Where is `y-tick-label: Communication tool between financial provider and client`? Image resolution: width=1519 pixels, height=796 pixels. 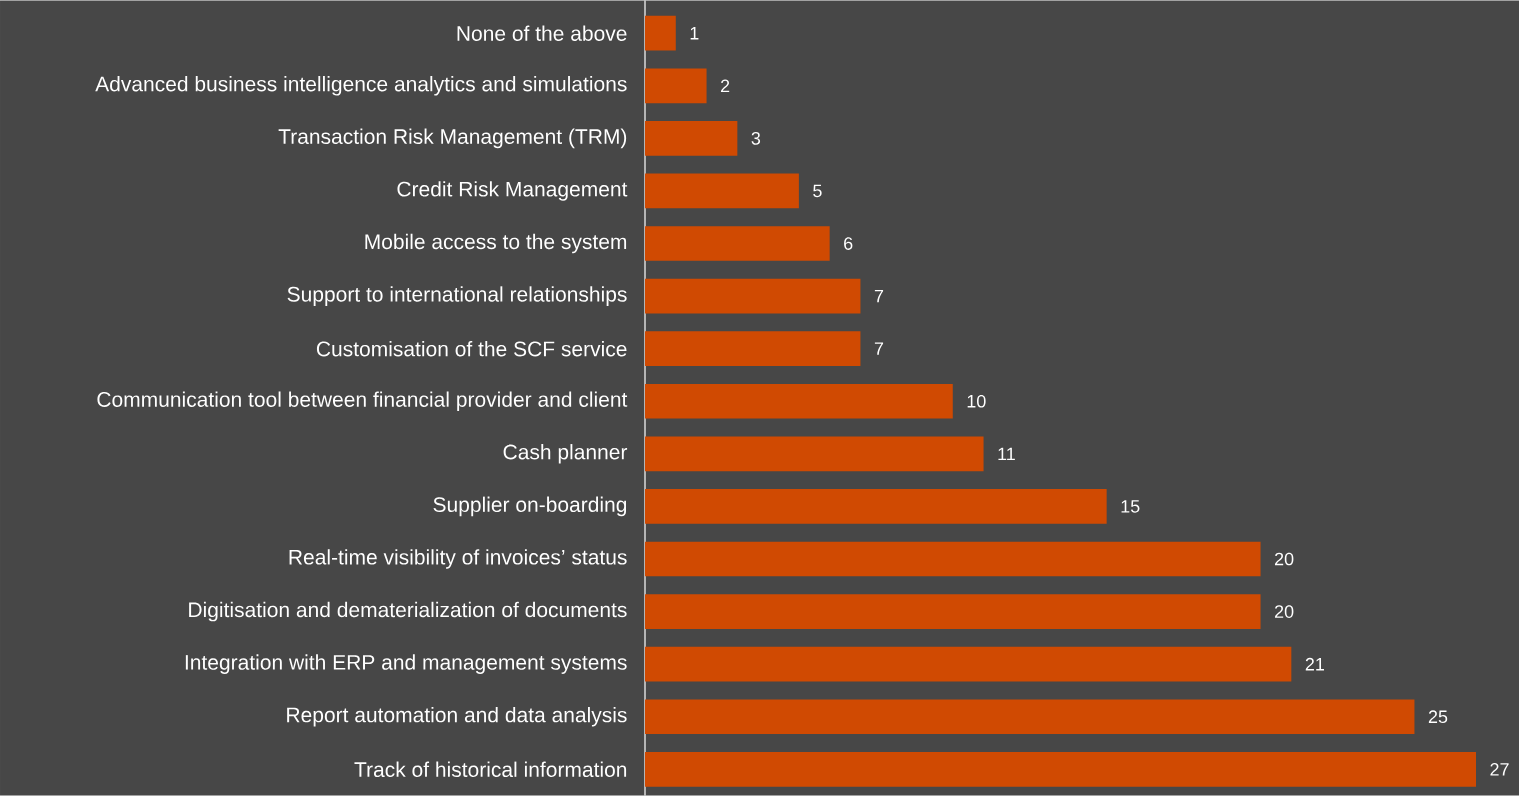
y-tick-label: Communication tool between financial provider and client is located at coordinates (362, 401).